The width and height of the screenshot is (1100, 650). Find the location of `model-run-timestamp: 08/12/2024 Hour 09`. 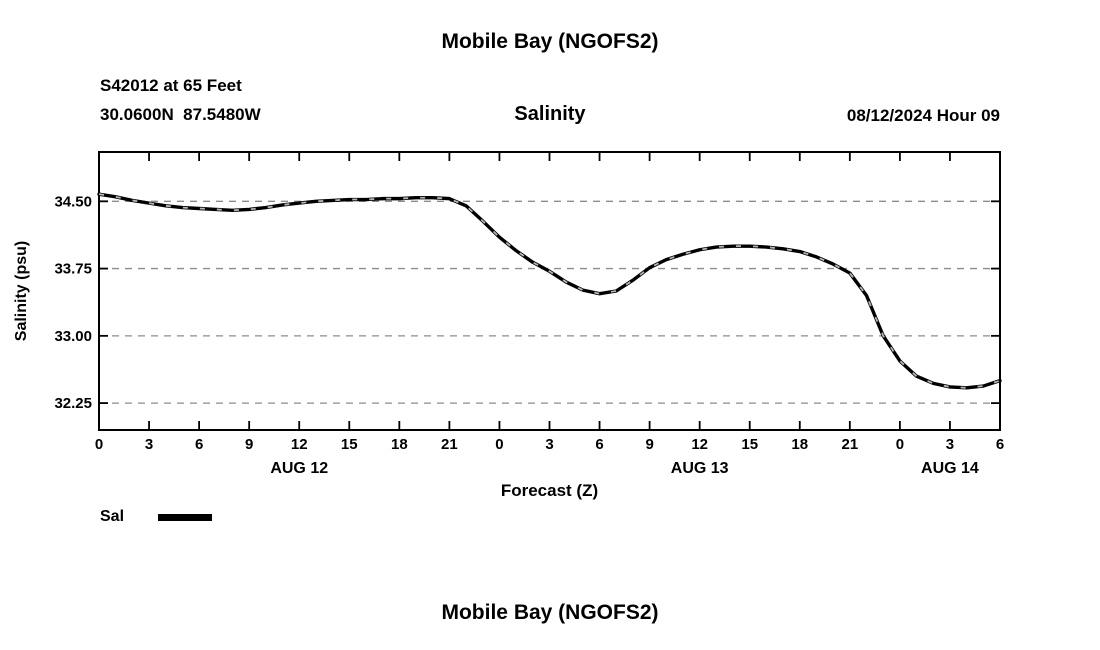

model-run-timestamp: 08/12/2024 Hour 09 is located at coordinates (923, 115).